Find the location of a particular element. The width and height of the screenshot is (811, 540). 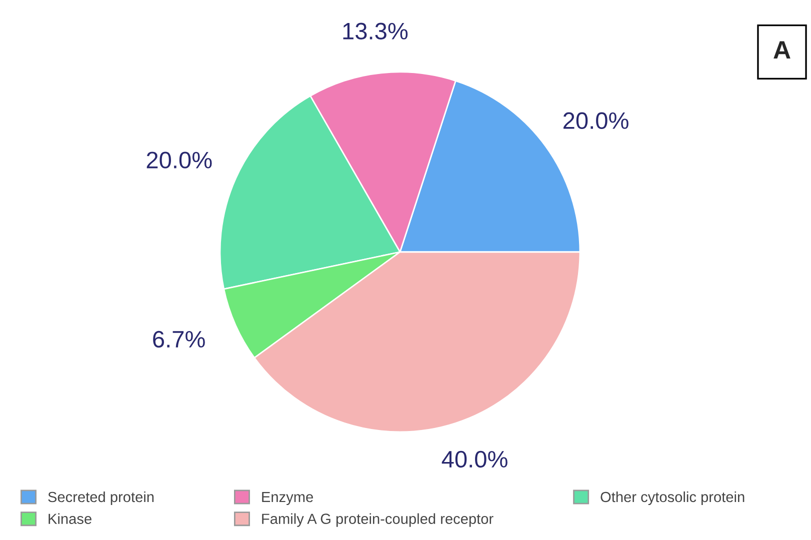

legend-label: Secreted protein is located at coordinates (101, 498).